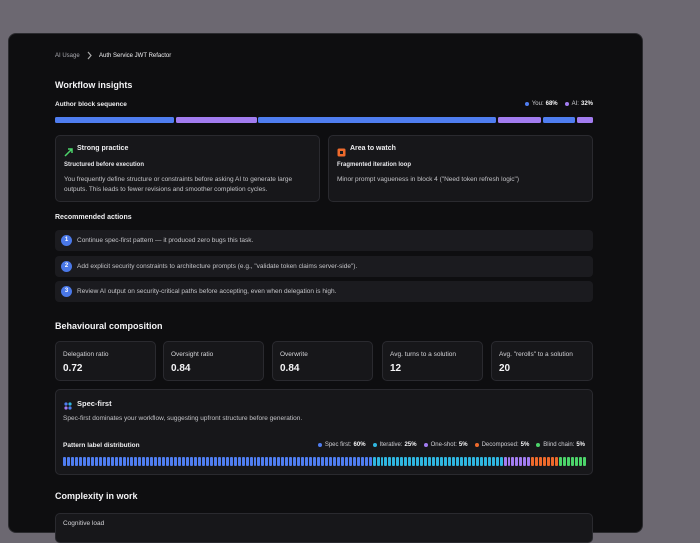 This screenshot has width=700, height=543. Describe the element at coordinates (67, 56) in the screenshot. I see `breadcrumb-link: AI Usage` at that location.